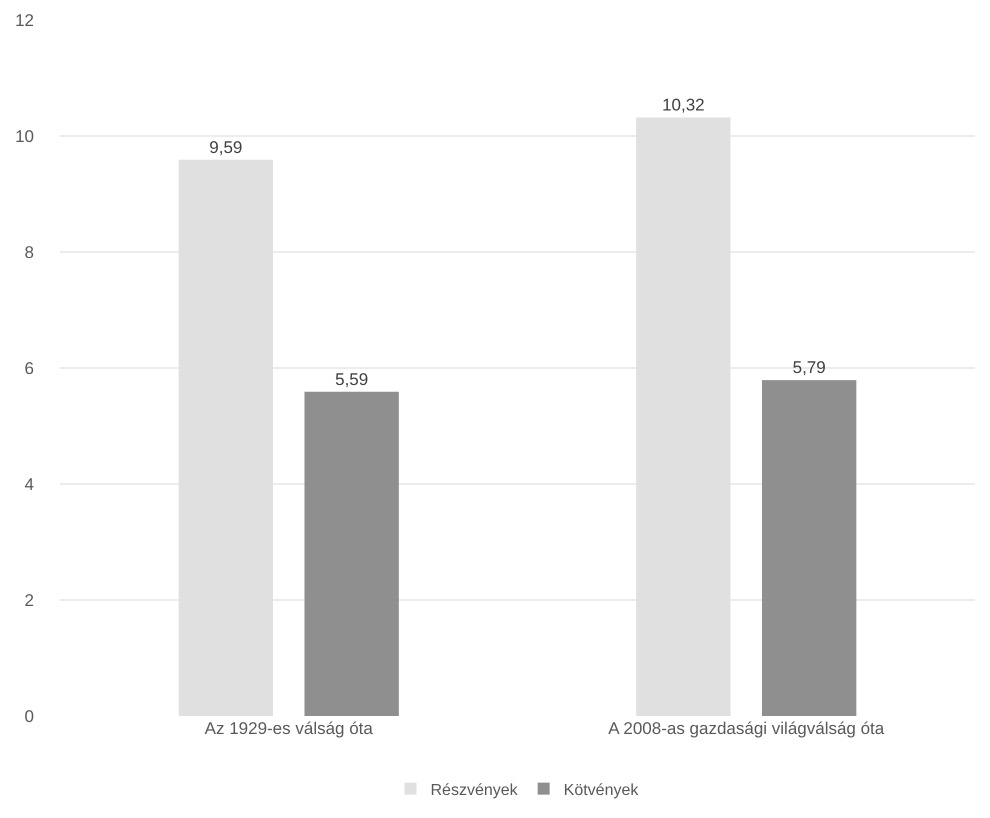 The height and width of the screenshot is (818, 990). What do you see at coordinates (683, 104) in the screenshot?
I see `data-label: 10,32` at bounding box center [683, 104].